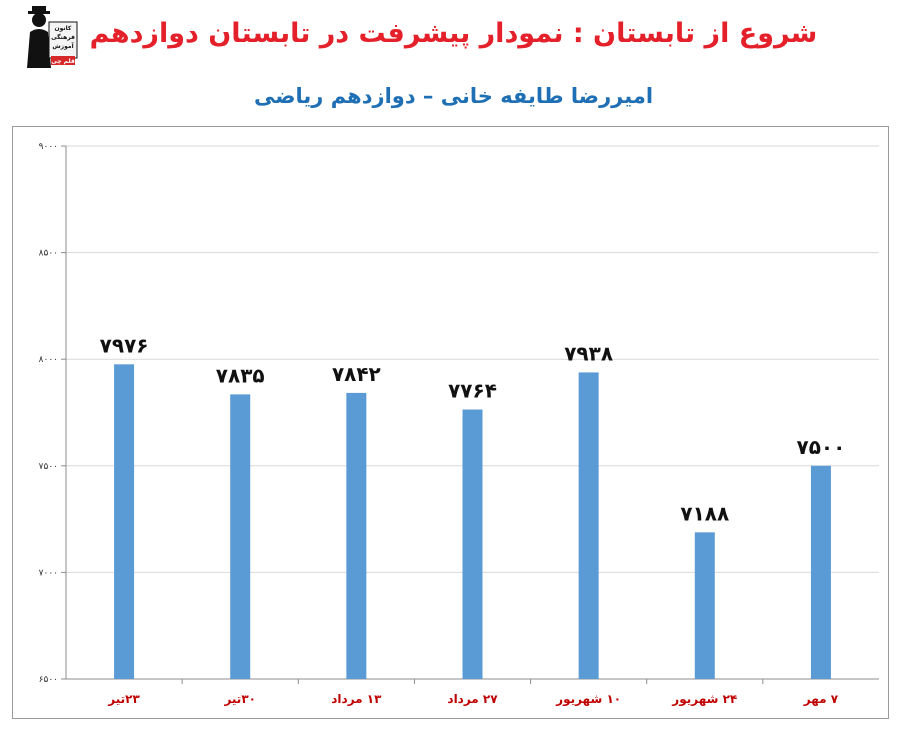 This screenshot has height=744, width=907. I want to click on logo-text: فرهنگی, so click(63, 37).